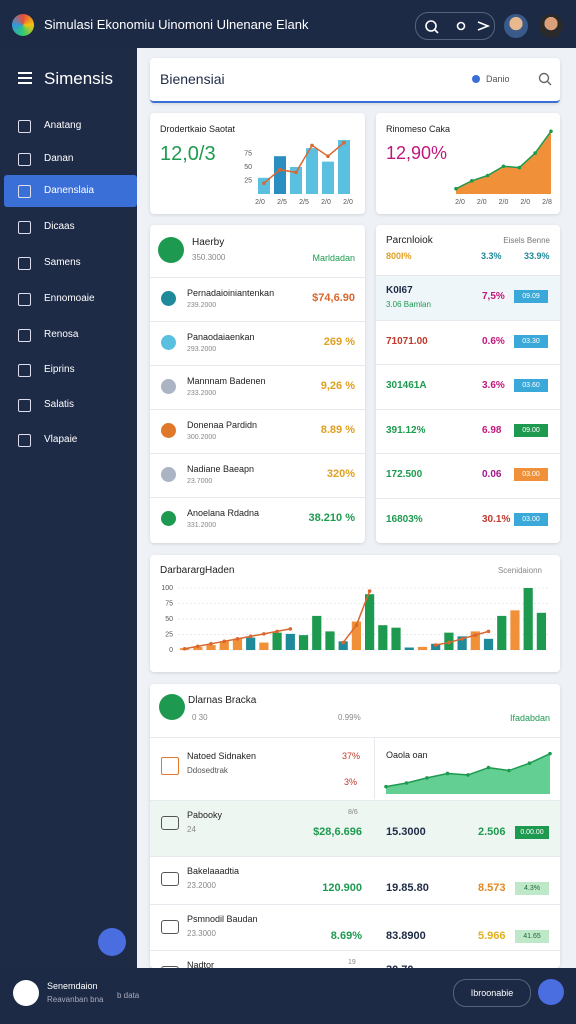 Image resolution: width=576 pixels, height=1024 pixels. Describe the element at coordinates (337, 430) in the screenshot. I see `row-value: 8.89 %` at that location.